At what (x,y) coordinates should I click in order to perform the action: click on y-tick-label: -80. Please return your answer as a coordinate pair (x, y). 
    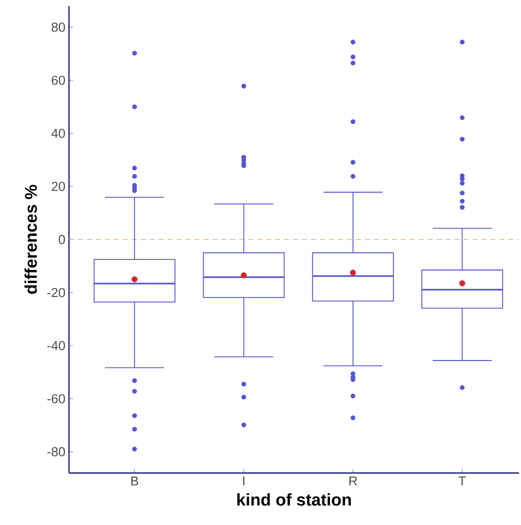
    Looking at the image, I should click on (56, 451).